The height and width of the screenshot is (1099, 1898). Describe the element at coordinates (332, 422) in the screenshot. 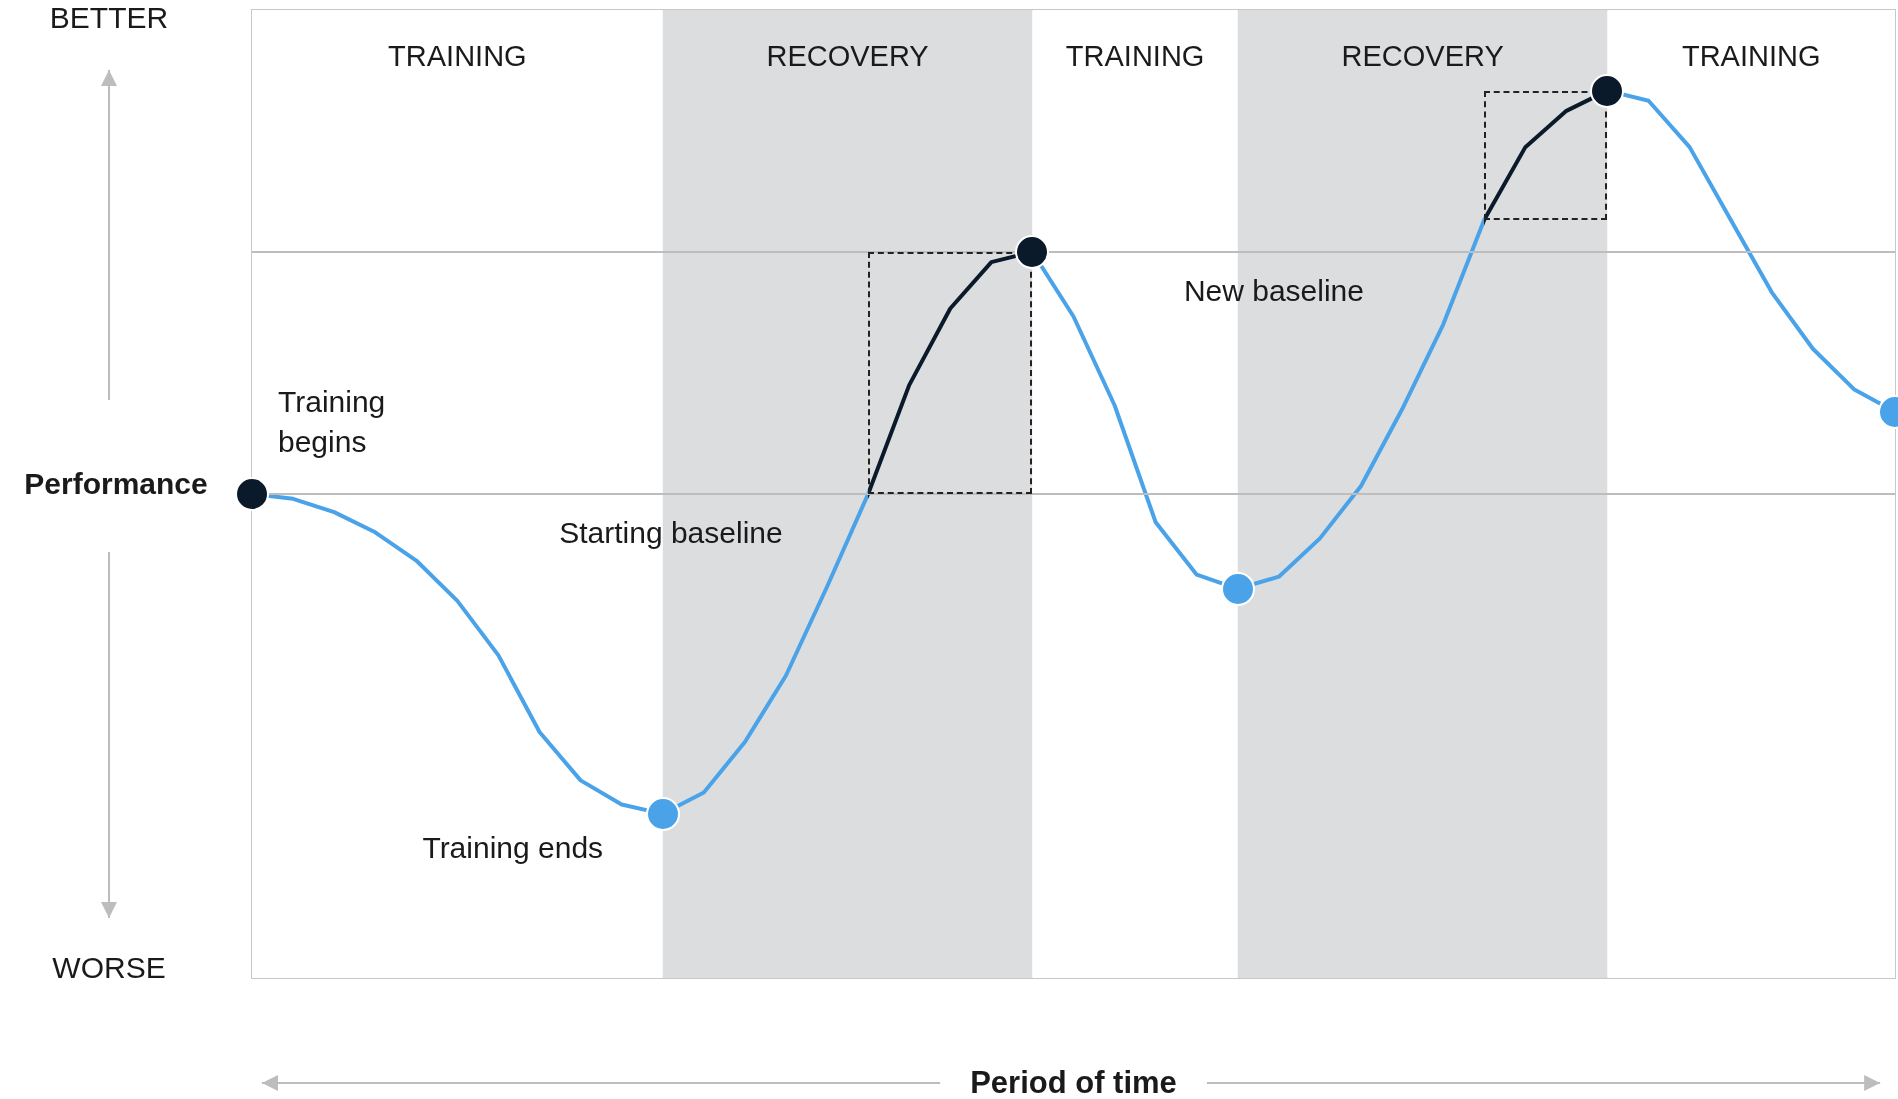

I see `annotation: Training begins` at that location.